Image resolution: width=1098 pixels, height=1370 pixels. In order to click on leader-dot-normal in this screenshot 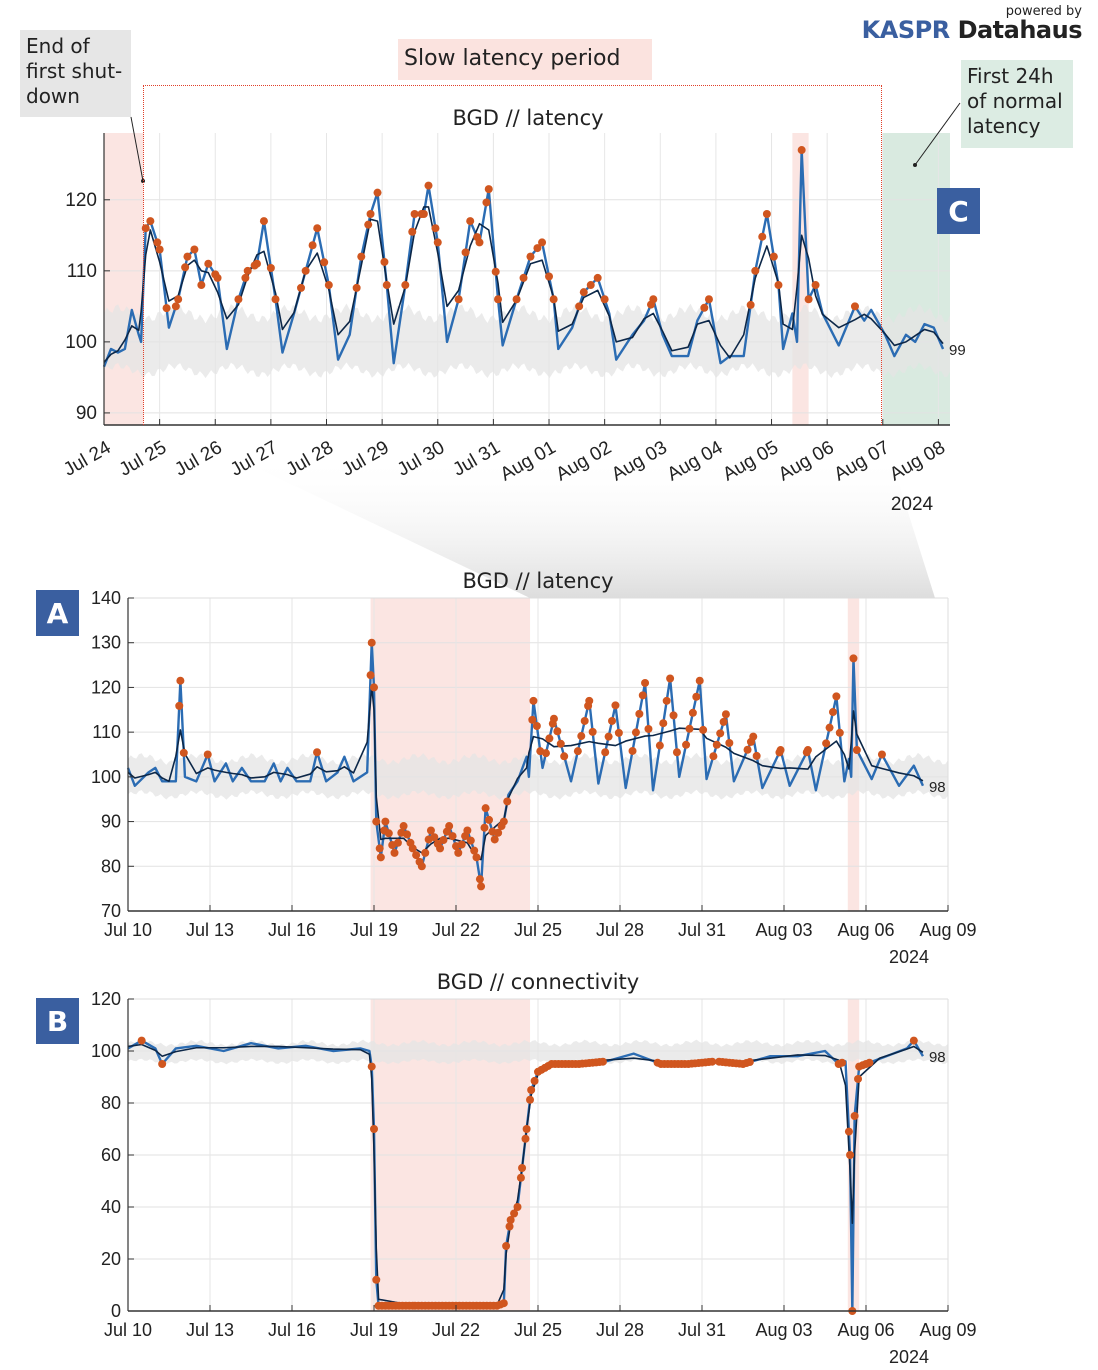, I will do `click(915, 165)`.